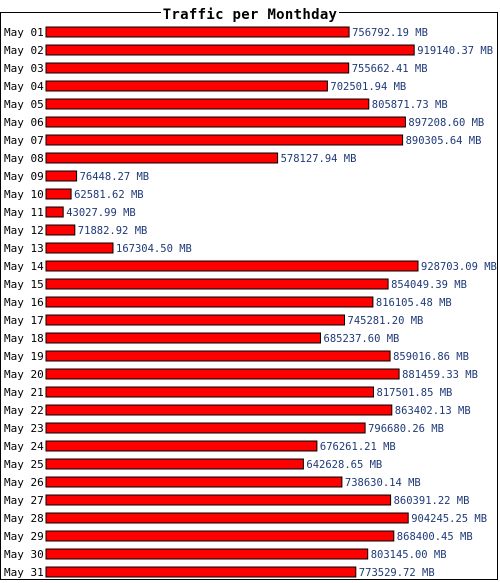  I want to click on day-label: May 22, so click(24, 410).